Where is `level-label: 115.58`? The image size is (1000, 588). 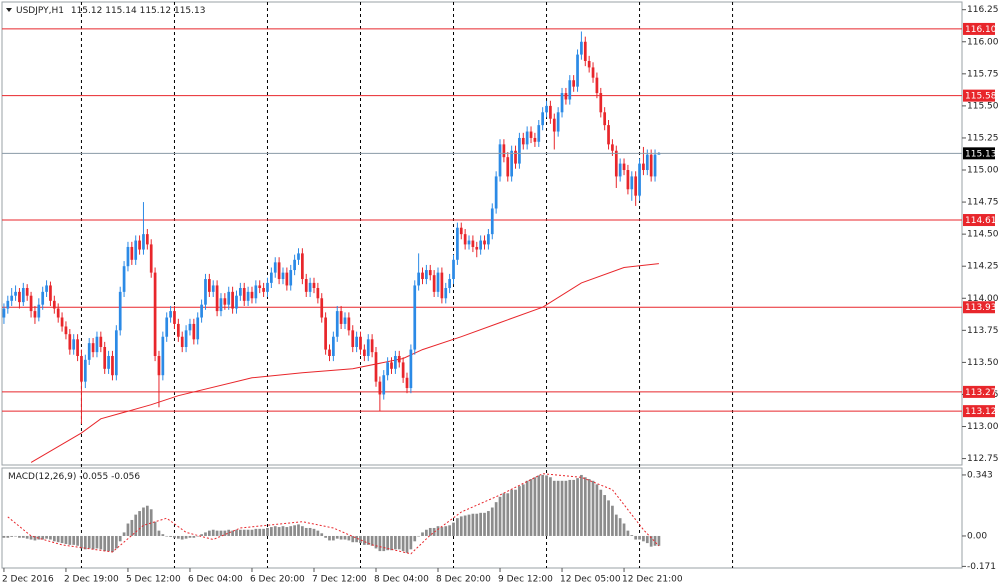
level-label: 115.58 is located at coordinates (981, 97).